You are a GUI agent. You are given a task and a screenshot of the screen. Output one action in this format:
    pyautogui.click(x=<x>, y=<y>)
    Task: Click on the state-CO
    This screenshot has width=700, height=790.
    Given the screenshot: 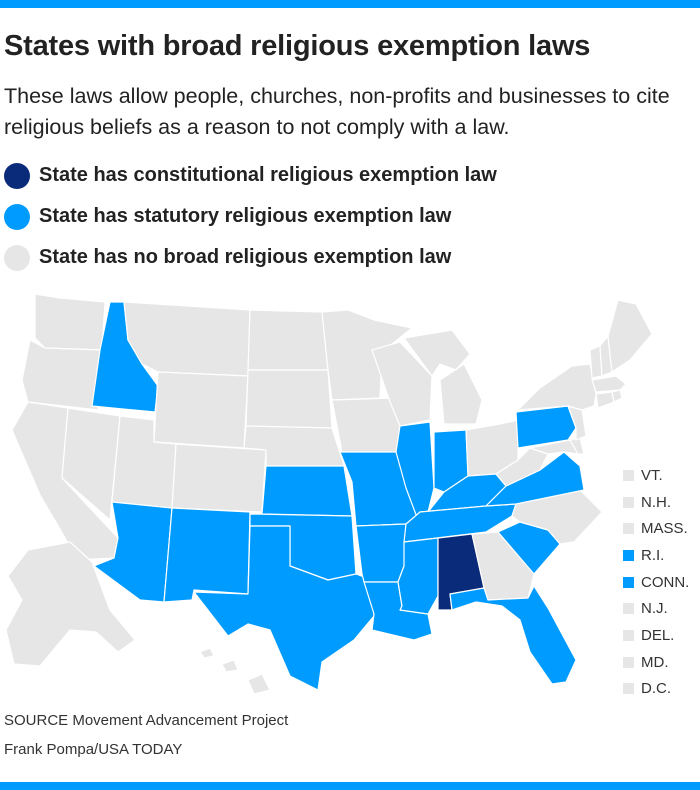 What is the action you would take?
    pyautogui.click(x=219, y=478)
    